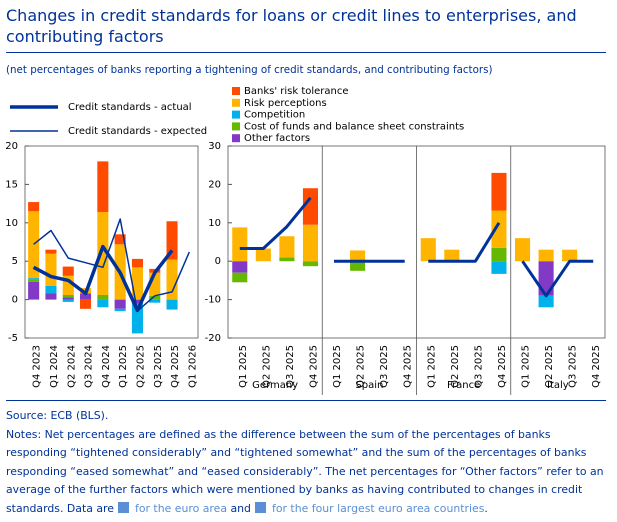 Image resolution: width=617 pixels, height=522 pixels. Describe the element at coordinates (13, 338) in the screenshot. I see `y-tick-label: -5` at that location.